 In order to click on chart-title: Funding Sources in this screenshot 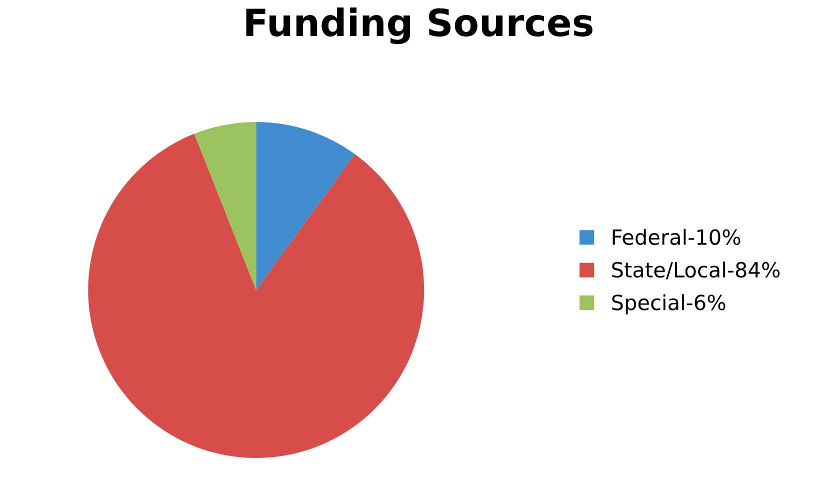, I will do `click(419, 26)`.